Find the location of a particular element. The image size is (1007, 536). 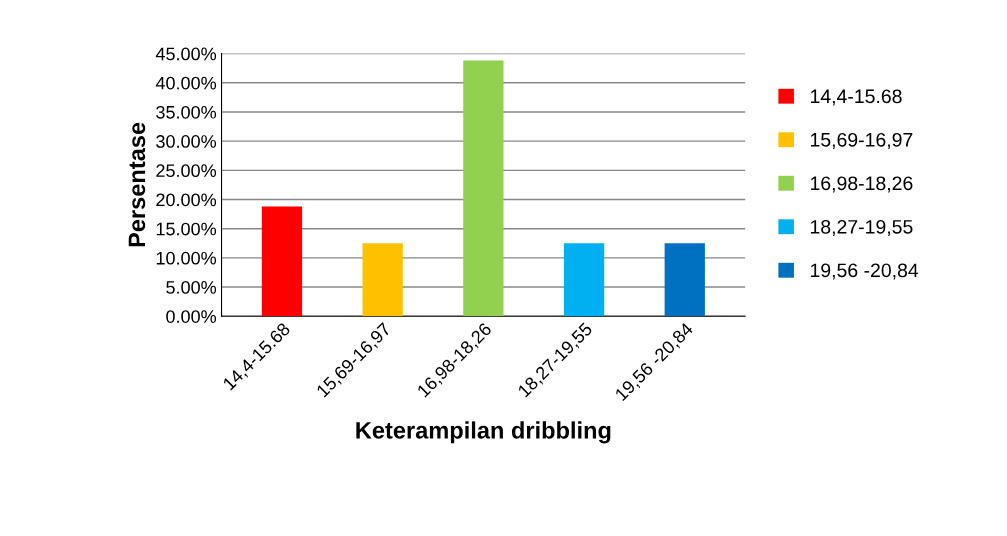

legend-label: 18,27-19,55 is located at coordinates (861, 227).